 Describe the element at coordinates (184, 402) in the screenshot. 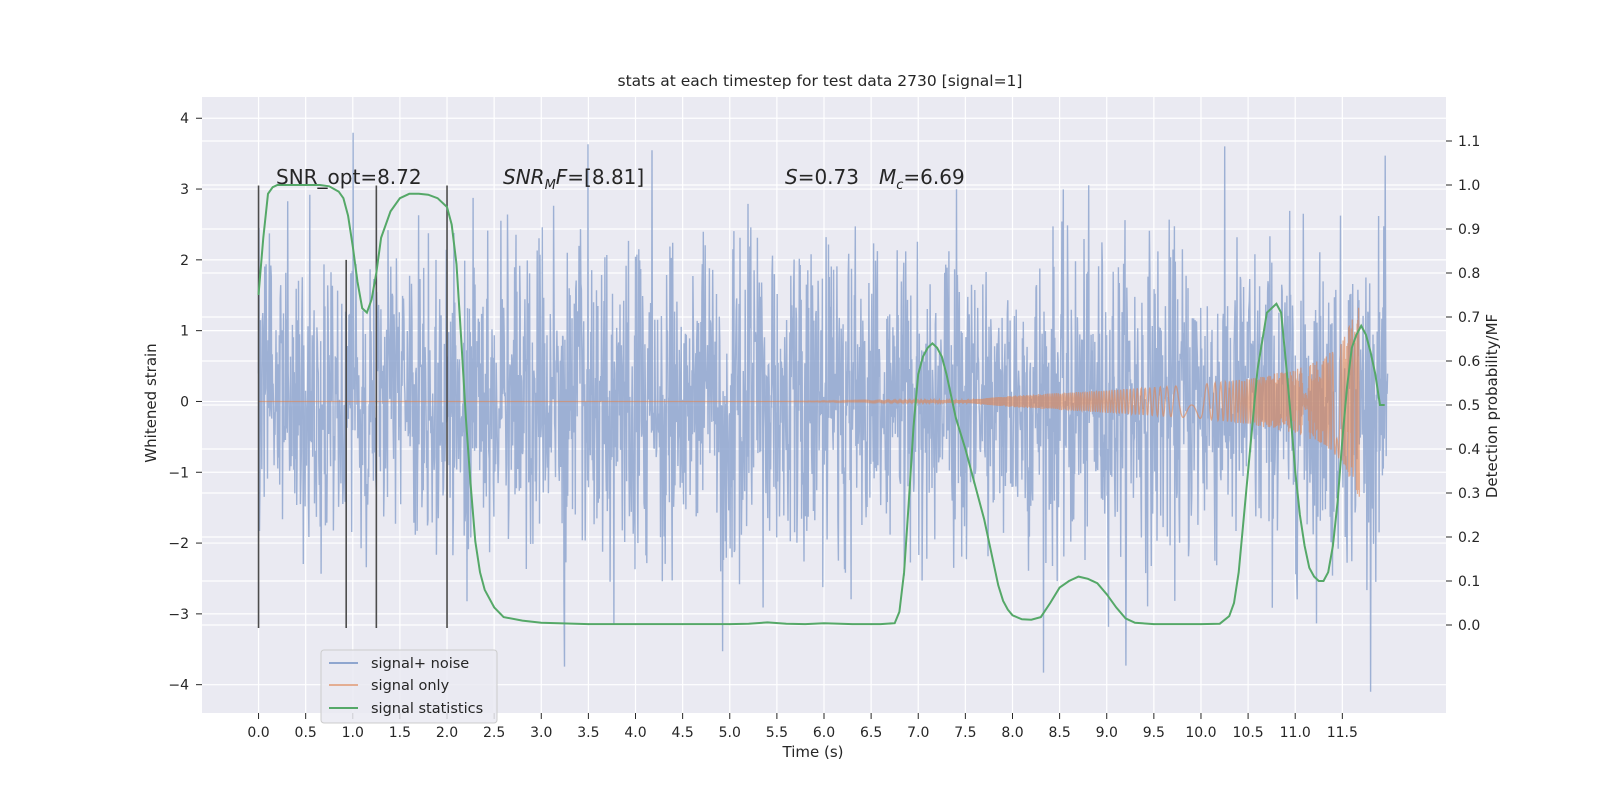

I see `y-left-tick-label: 0` at that location.